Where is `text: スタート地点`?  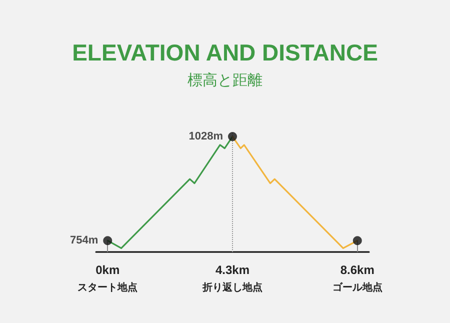 text: スタート地点 is located at coordinates (108, 288).